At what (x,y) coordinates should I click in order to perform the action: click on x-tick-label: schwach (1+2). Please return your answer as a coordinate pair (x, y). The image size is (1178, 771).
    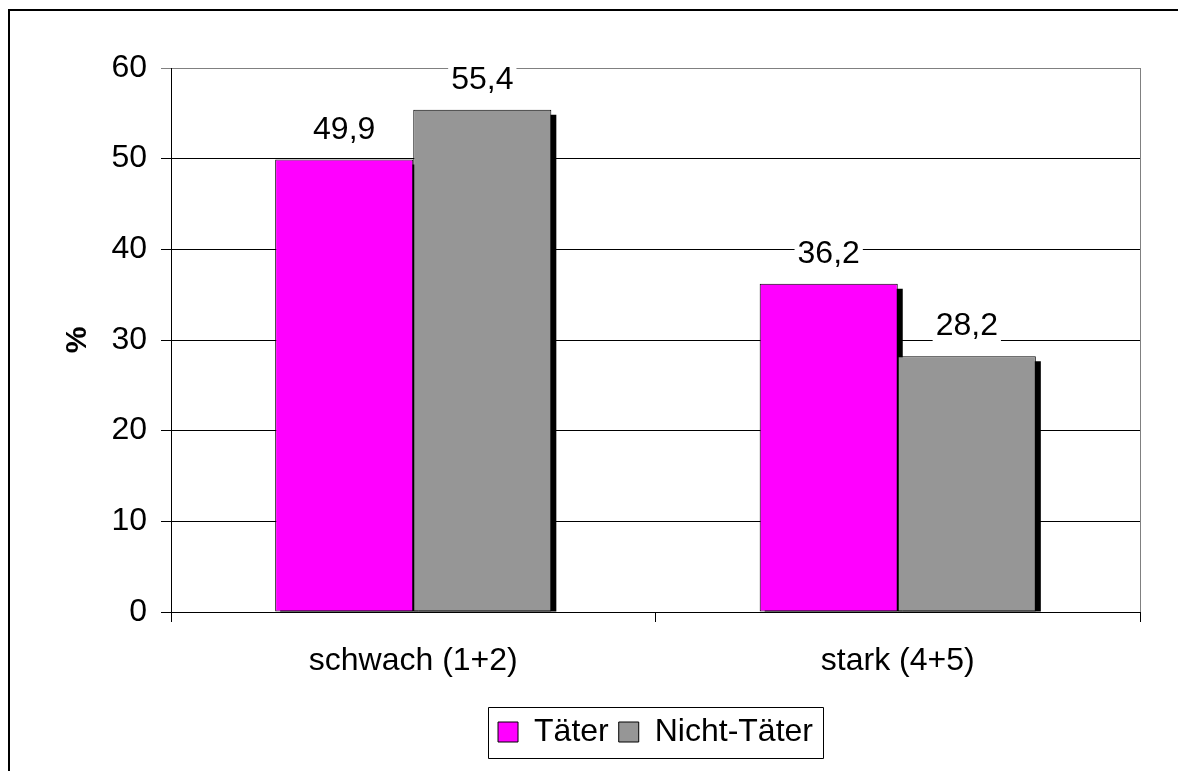
    Looking at the image, I should click on (413, 659).